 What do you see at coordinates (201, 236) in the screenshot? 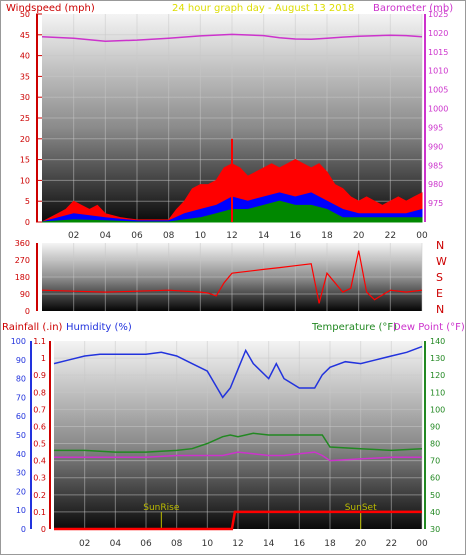
I see `wind-x-tick-label: 10` at bounding box center [201, 236].